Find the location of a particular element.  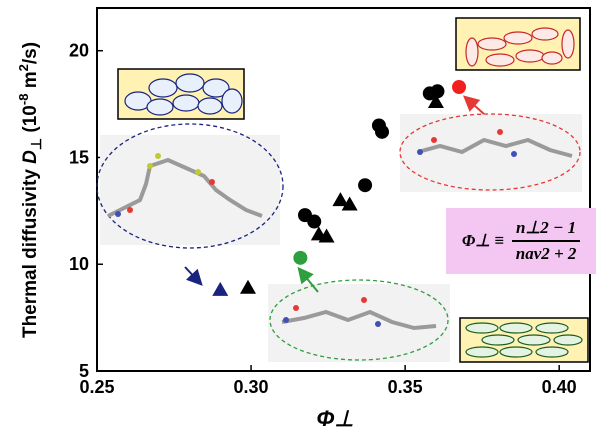

x-tick-label: 0.25 is located at coordinates (96, 387).